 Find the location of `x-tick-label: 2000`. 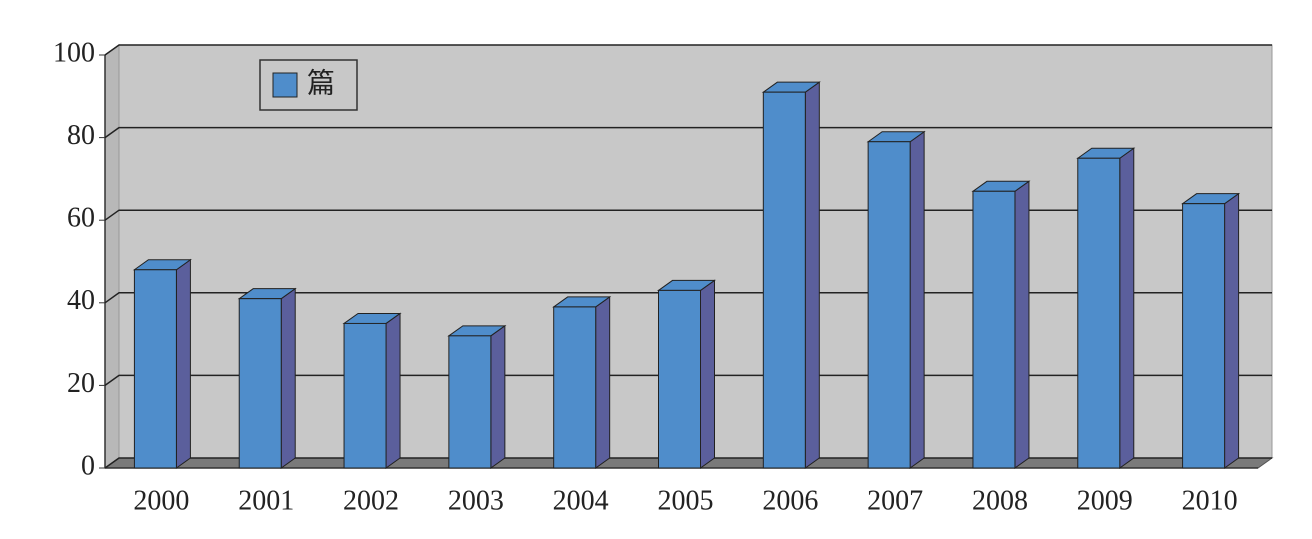

x-tick-label: 2000 is located at coordinates (161, 500).